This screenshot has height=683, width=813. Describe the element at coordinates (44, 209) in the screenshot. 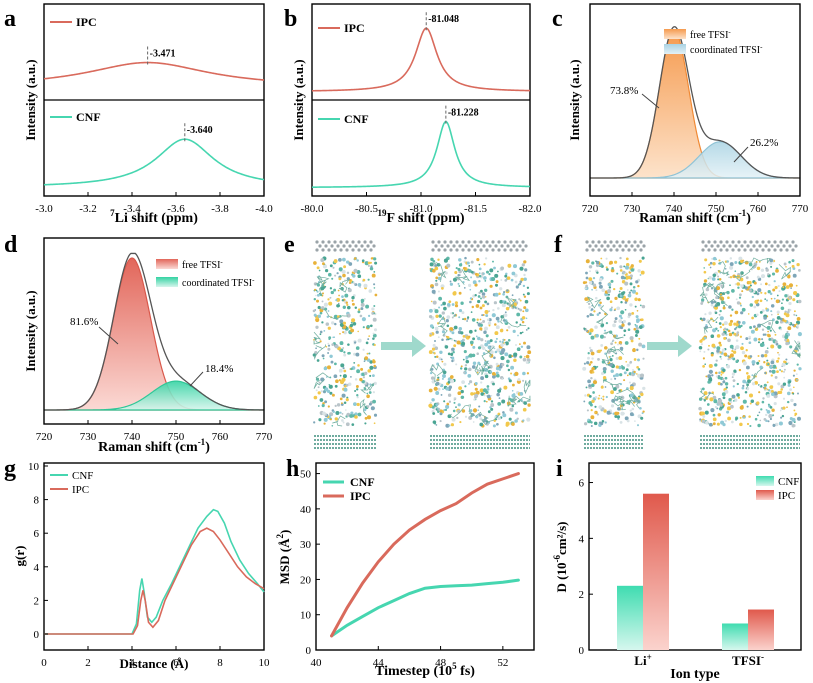

I see `x-tick-label: -3.0` at that location.